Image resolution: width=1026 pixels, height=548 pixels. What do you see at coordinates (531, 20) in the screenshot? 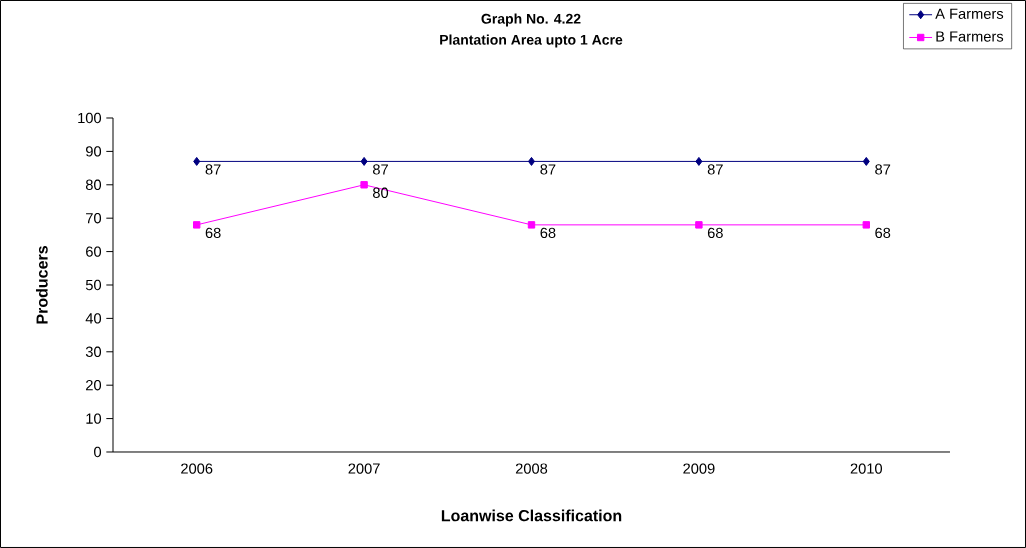
I see `chart-title: Graph No. 4.22` at bounding box center [531, 20].